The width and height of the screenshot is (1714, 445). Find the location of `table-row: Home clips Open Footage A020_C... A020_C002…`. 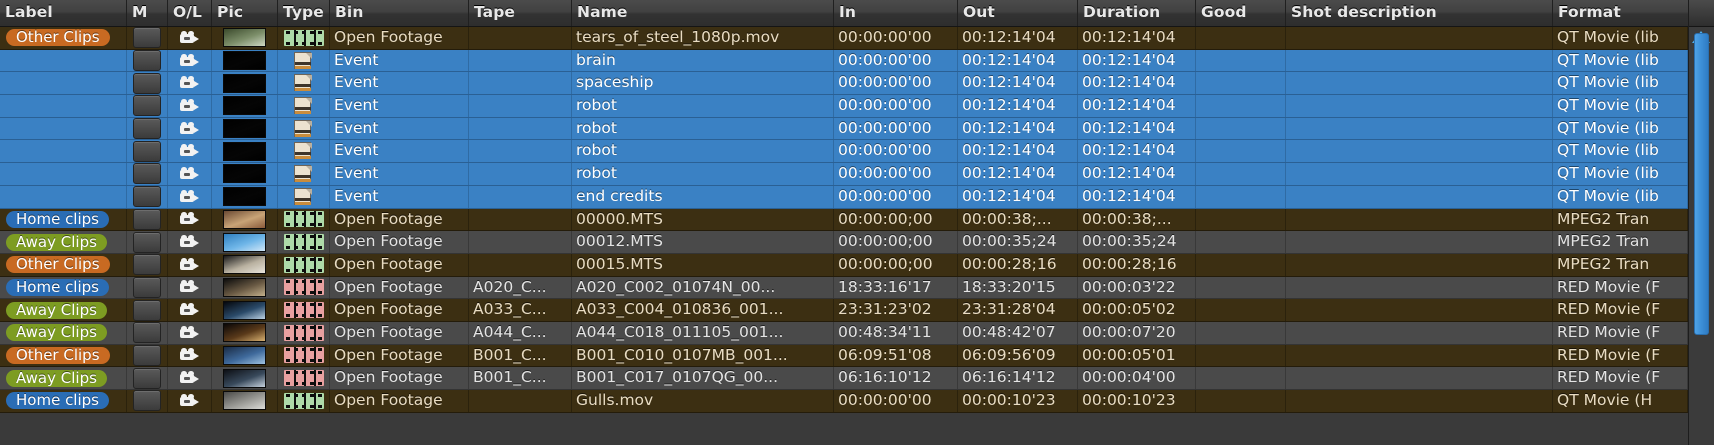

table-row: Home clips Open Footage A020_C... A020_C002… is located at coordinates (844, 288).